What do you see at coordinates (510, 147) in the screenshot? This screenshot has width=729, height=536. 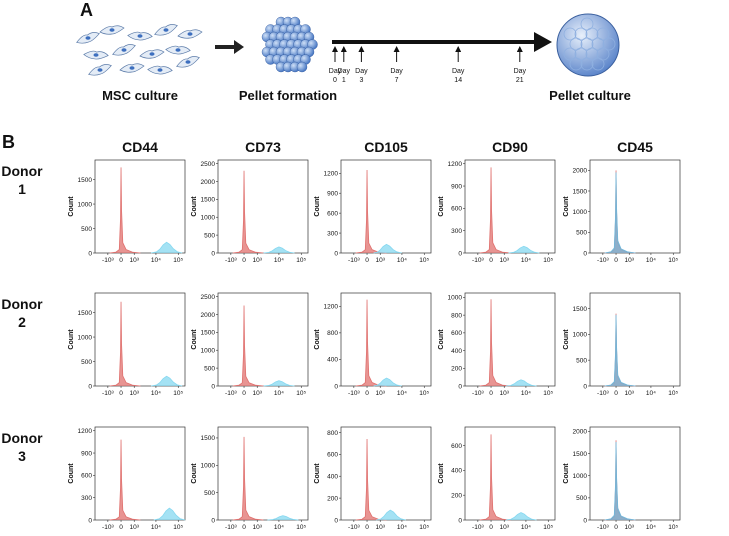 I see `marker-header: CD90` at bounding box center [510, 147].